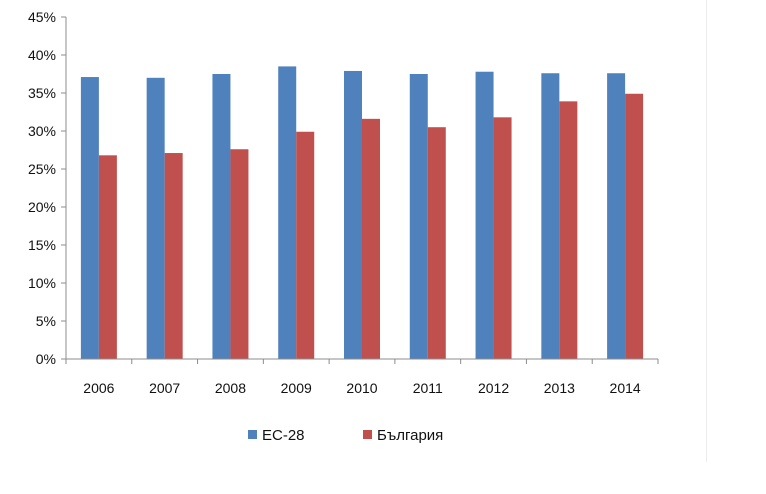  I want to click on y-tick-label: 0%, so click(46, 359).